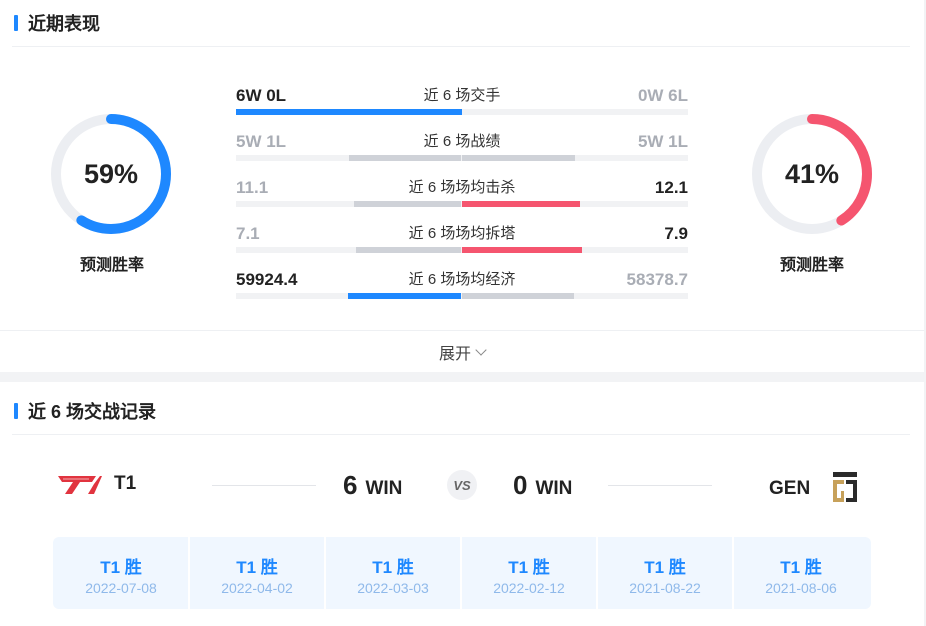 The height and width of the screenshot is (626, 926). Describe the element at coordinates (350, 485) in the screenshot. I see `left-wins: 6` at that location.